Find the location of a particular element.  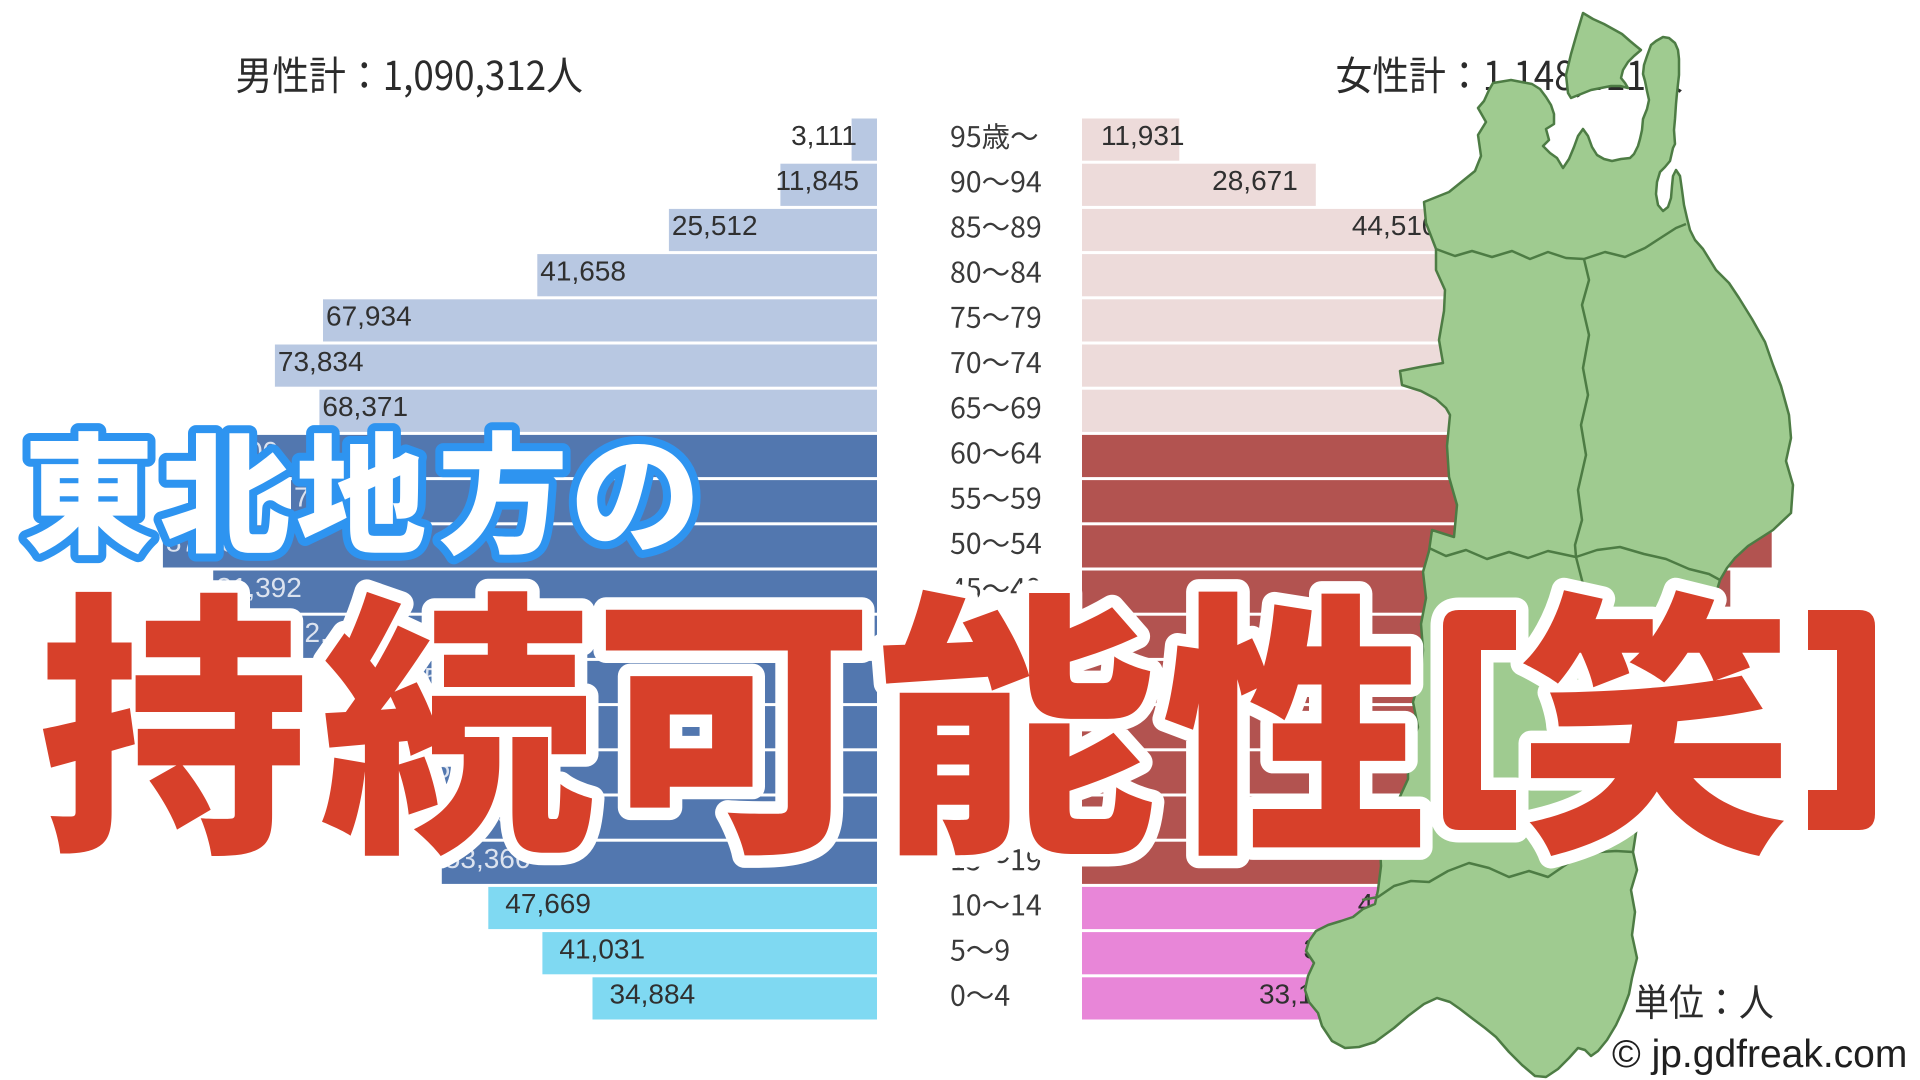

svg-text: 44,510 is located at coordinates (1395, 225).